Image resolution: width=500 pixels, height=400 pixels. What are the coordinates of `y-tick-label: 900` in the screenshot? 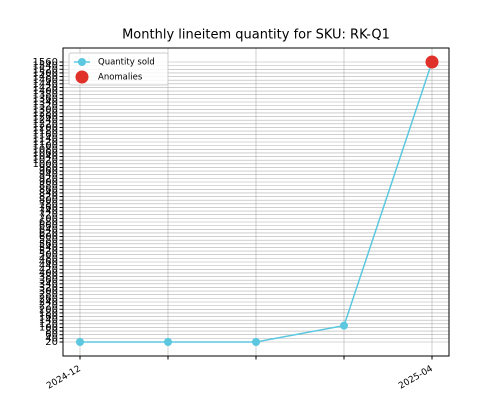 It's located at (48, 182).